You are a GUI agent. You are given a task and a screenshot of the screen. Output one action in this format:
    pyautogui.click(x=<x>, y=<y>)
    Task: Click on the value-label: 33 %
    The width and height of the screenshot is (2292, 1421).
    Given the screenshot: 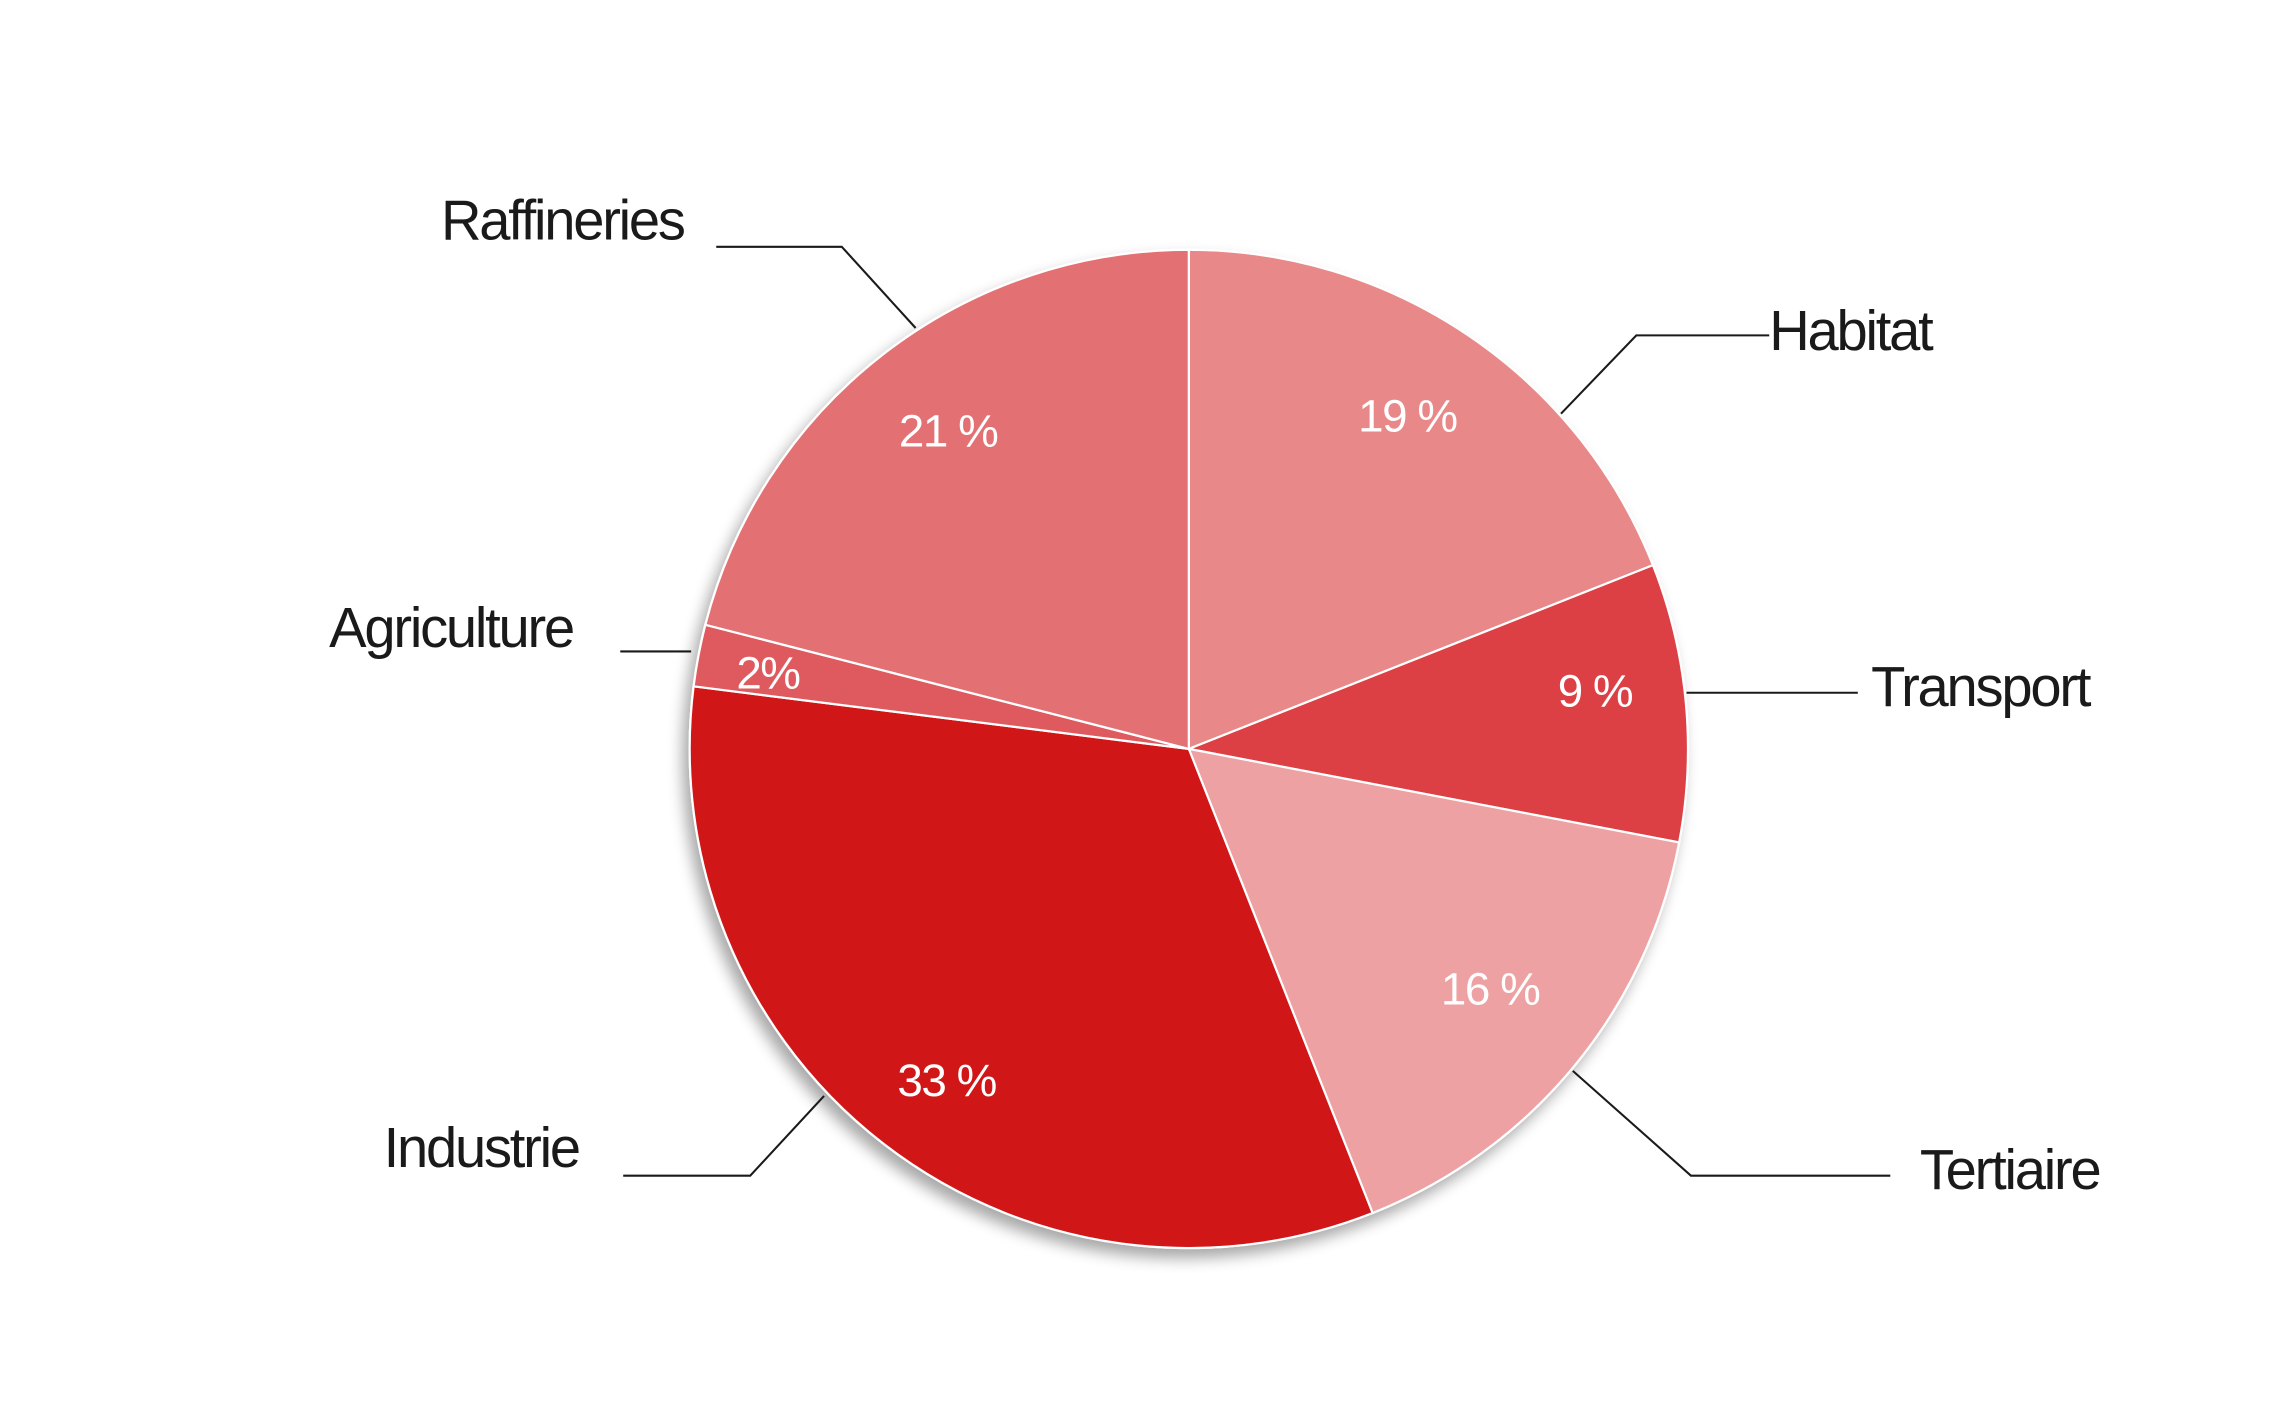 What is the action you would take?
    pyautogui.click(x=946, y=1080)
    